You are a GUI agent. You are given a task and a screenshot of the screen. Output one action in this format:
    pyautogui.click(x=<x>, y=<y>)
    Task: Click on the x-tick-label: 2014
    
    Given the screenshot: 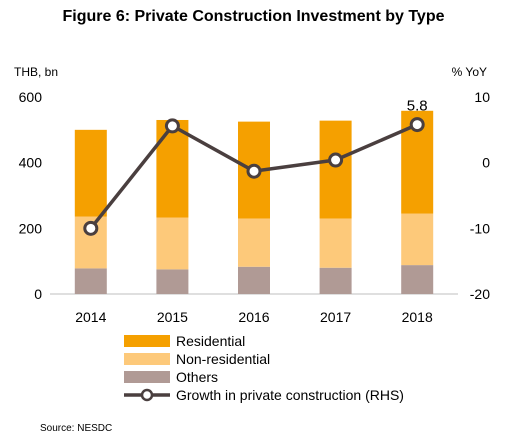 What is the action you would take?
    pyautogui.click(x=90, y=317)
    